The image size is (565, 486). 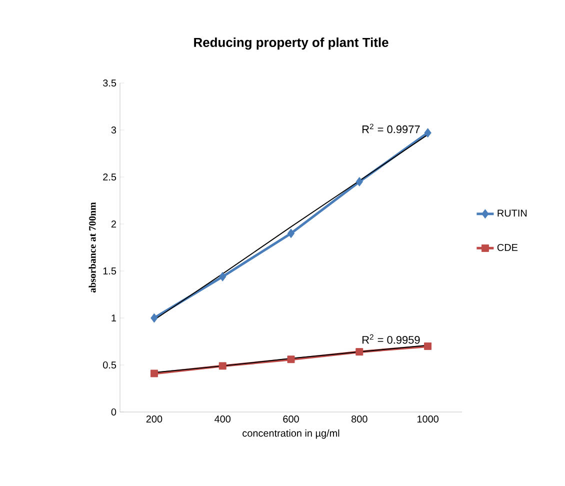 What do you see at coordinates (92, 247) in the screenshot?
I see `y-axis-title: absorbance at 700nm` at bounding box center [92, 247].